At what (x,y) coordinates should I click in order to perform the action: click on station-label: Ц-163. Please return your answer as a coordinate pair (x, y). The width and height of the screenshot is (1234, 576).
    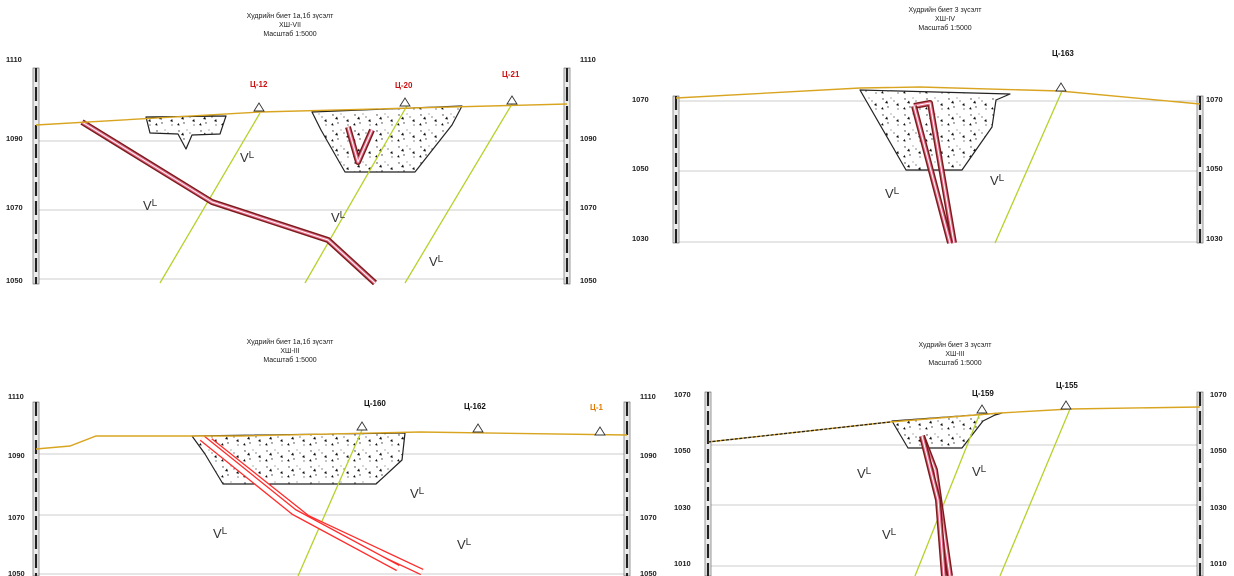
    Looking at the image, I should click on (1063, 53).